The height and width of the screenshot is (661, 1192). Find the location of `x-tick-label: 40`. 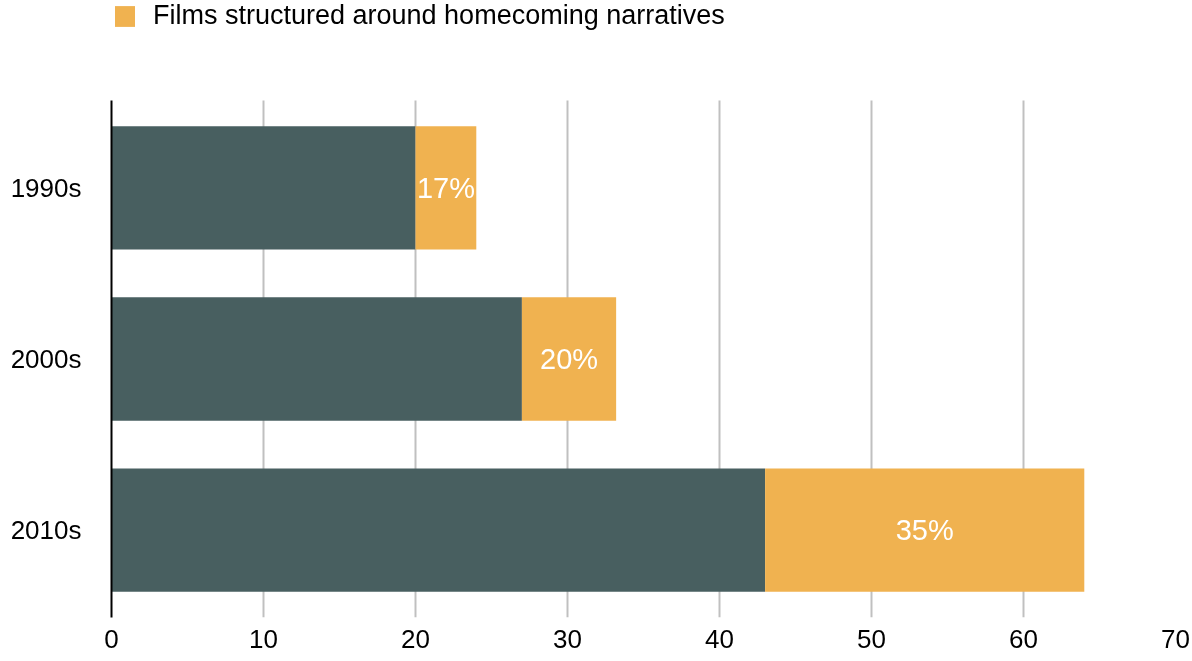

x-tick-label: 40 is located at coordinates (719, 638).